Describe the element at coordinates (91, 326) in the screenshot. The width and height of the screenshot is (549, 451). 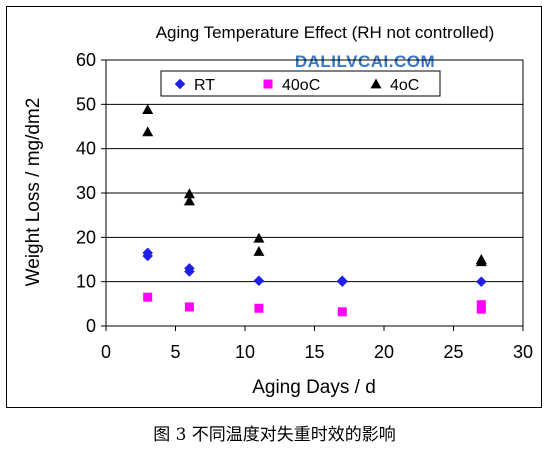
I see `y-tick-label: 0` at that location.